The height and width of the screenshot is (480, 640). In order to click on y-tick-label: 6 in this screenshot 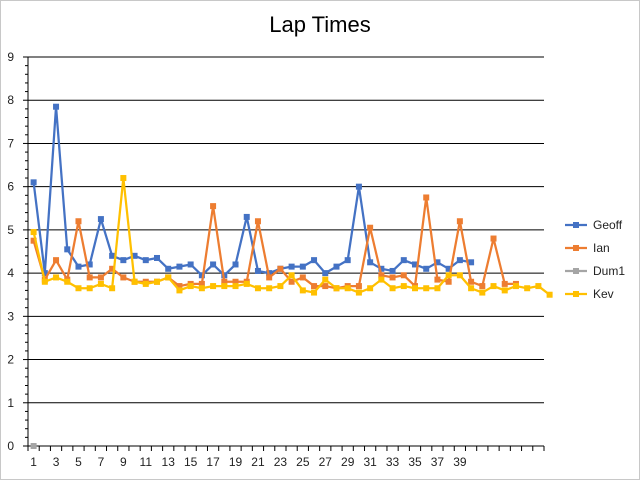, I will do `click(10, 187)`.